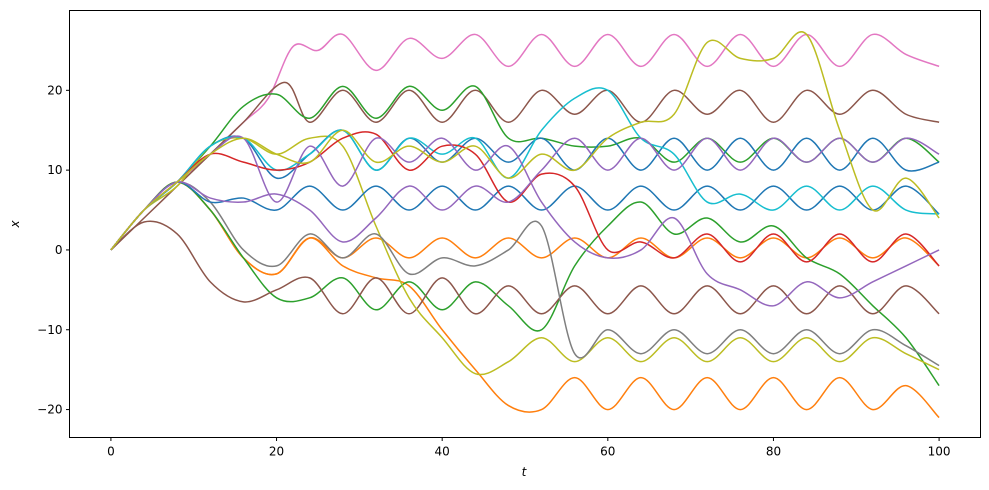 This screenshot has width=989, height=490. I want to click on x-tick-label: 0, so click(111, 452).